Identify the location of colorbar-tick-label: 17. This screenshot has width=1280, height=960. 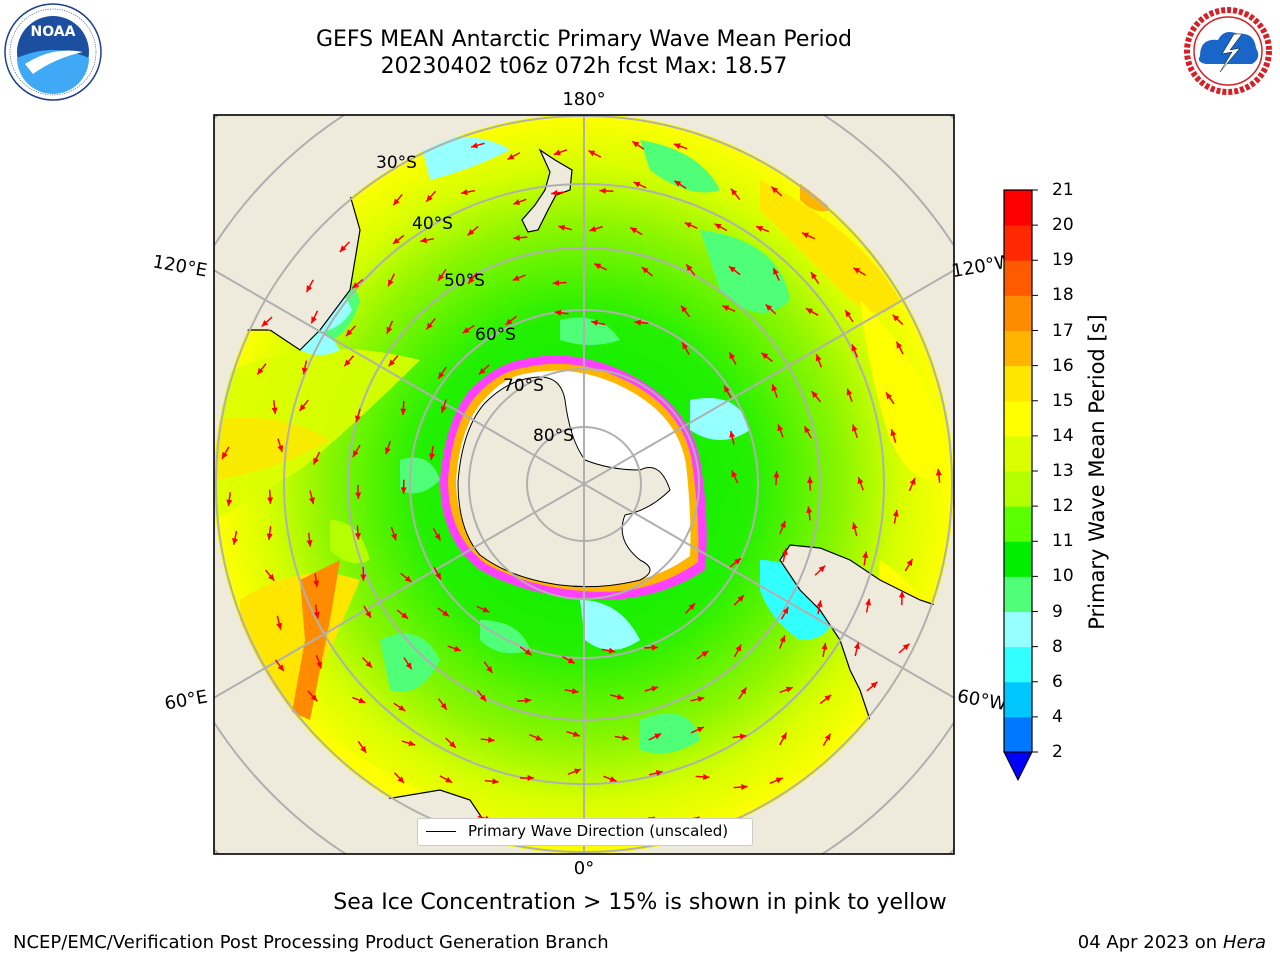
(1063, 330).